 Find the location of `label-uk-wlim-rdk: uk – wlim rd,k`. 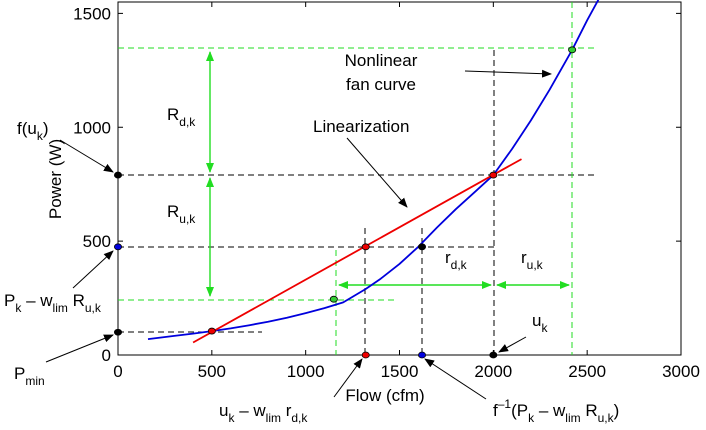

label-uk-wlim-rdk: uk – wlim rd,k is located at coordinates (263, 413).